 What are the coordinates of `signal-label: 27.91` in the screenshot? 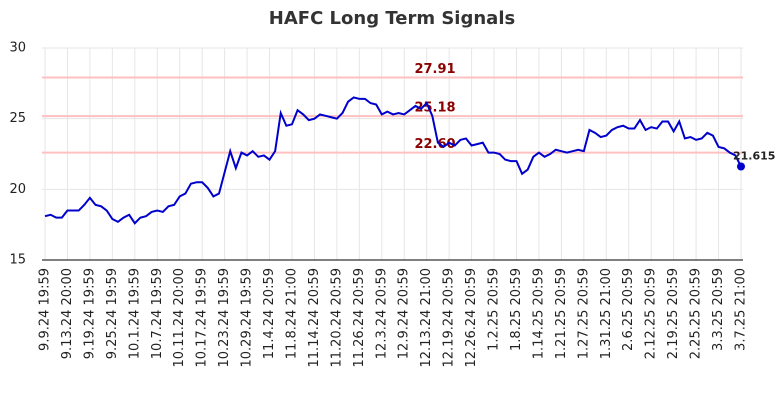 It's located at (434, 69).